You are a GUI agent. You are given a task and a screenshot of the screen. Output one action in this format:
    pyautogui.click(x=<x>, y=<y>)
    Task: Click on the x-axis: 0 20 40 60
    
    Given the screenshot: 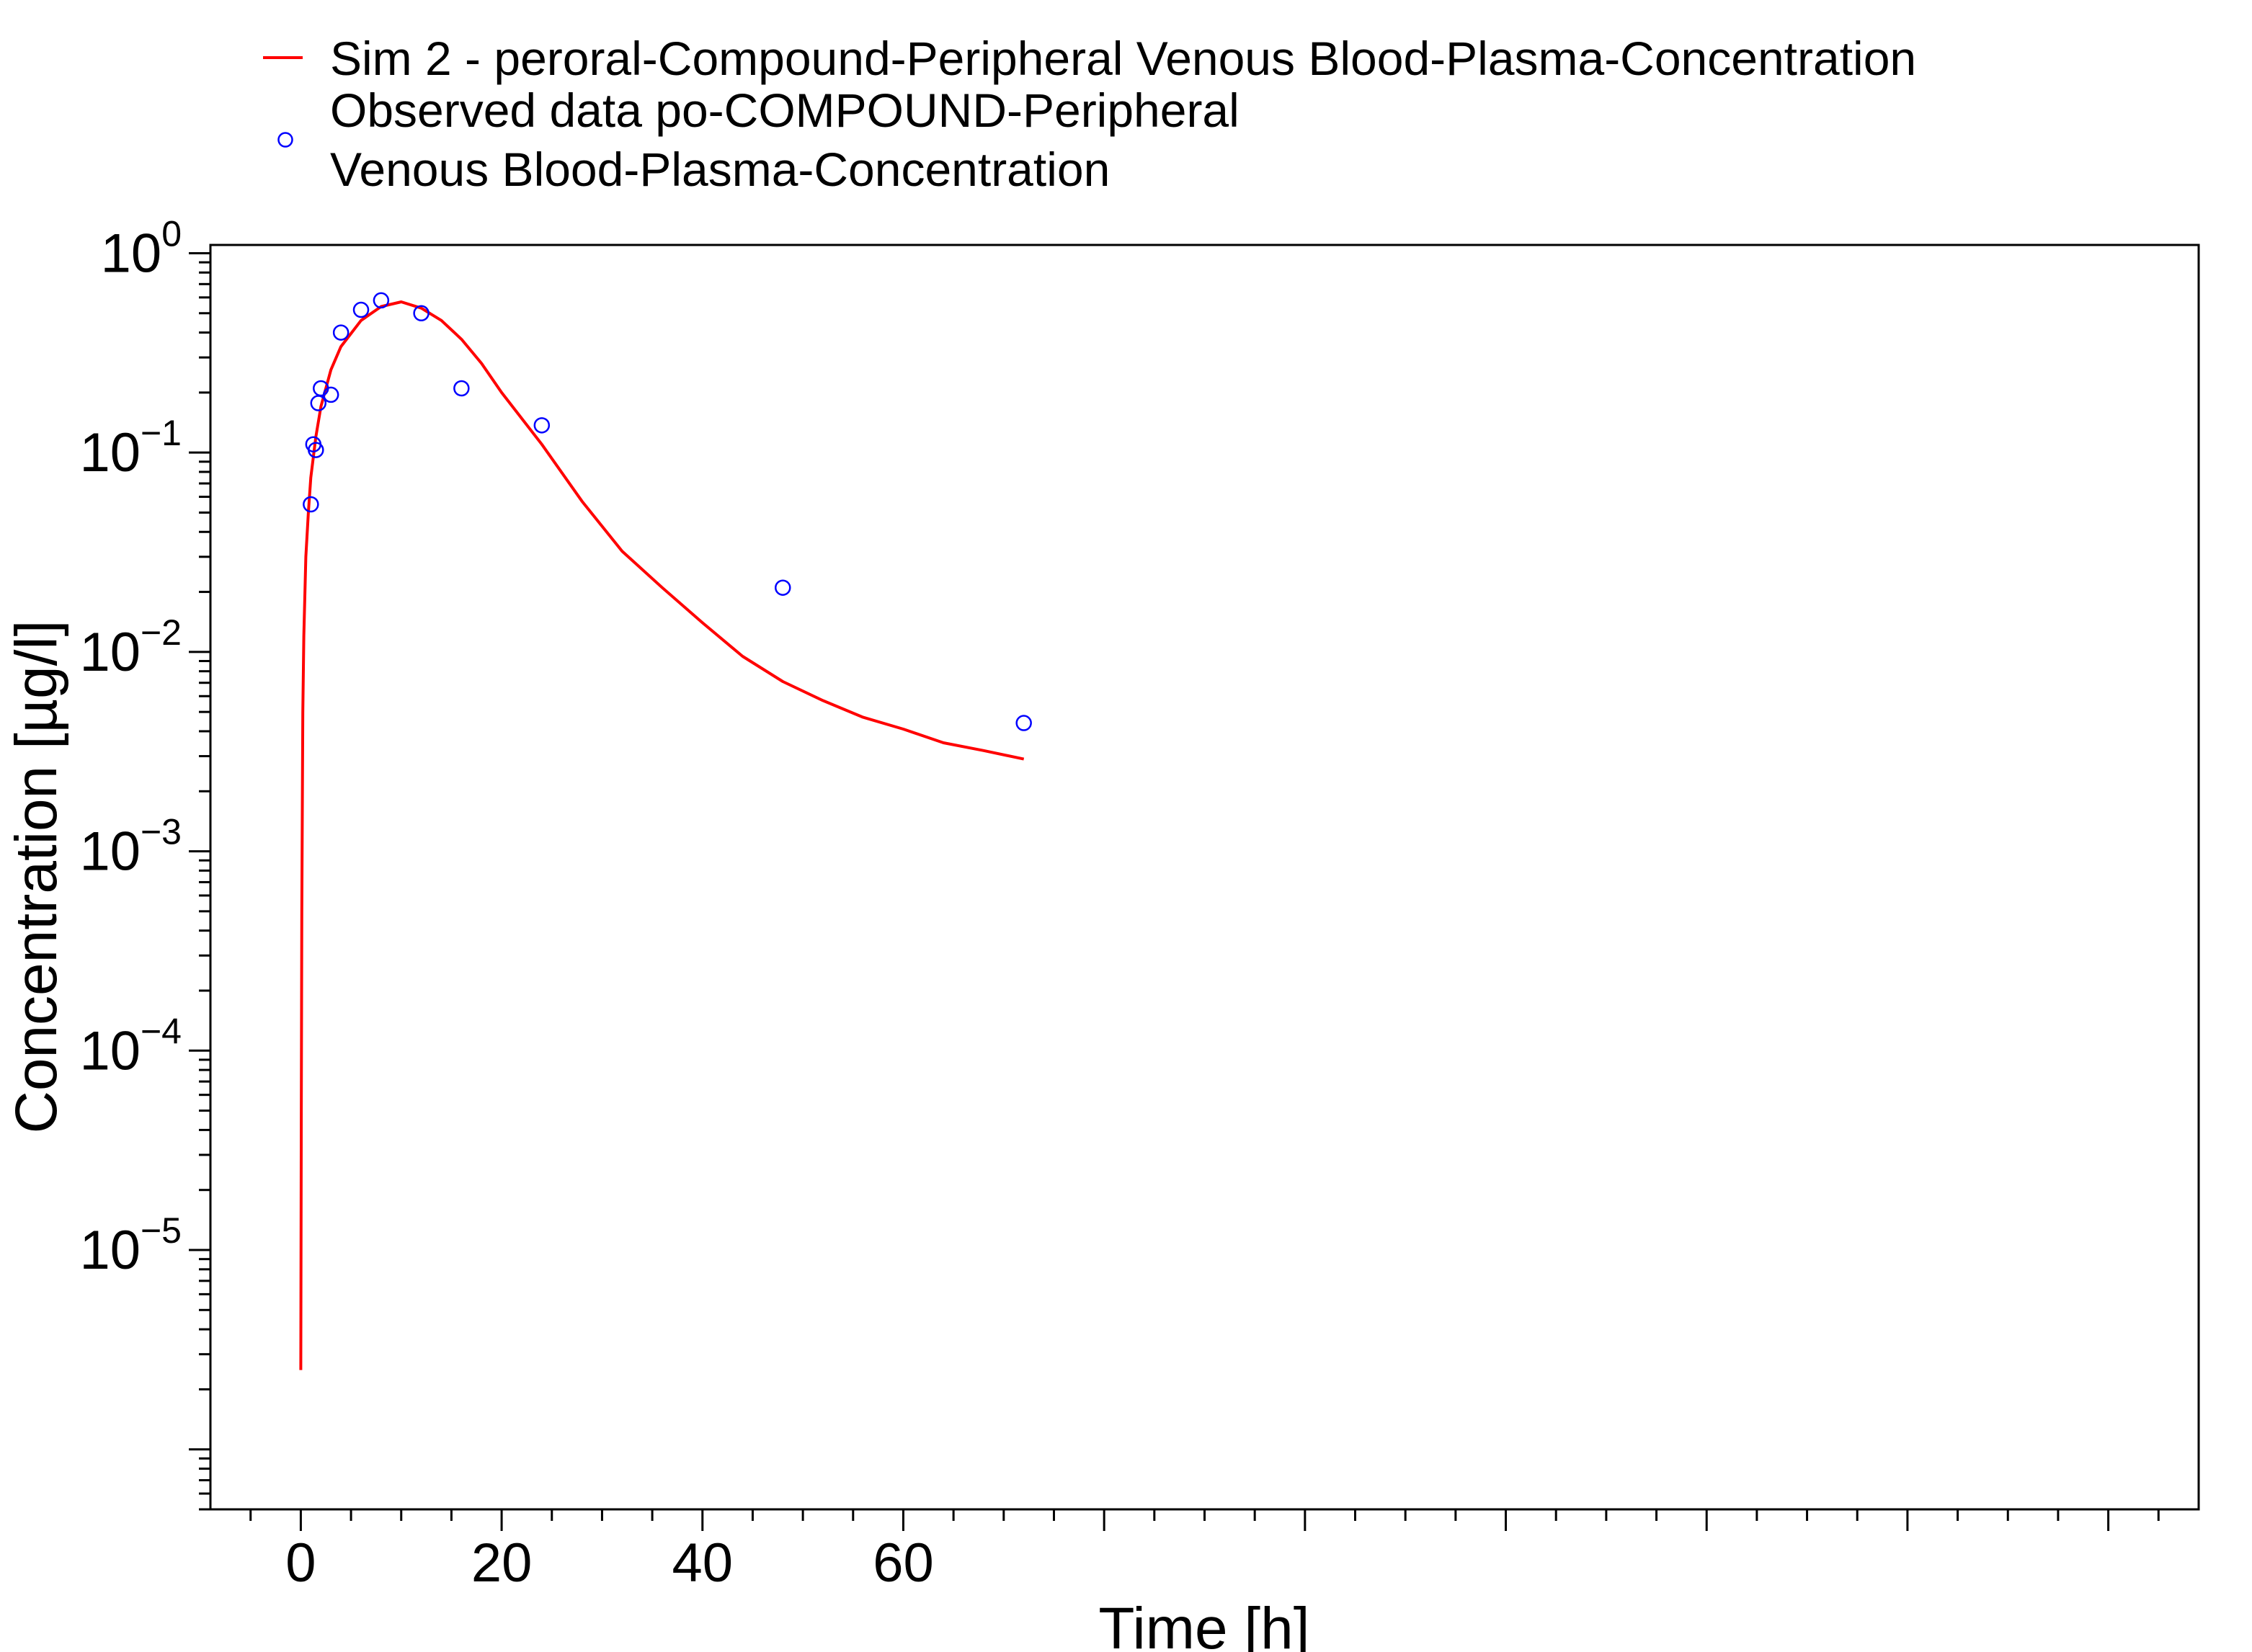 What is the action you would take?
    pyautogui.click(x=1204, y=1551)
    